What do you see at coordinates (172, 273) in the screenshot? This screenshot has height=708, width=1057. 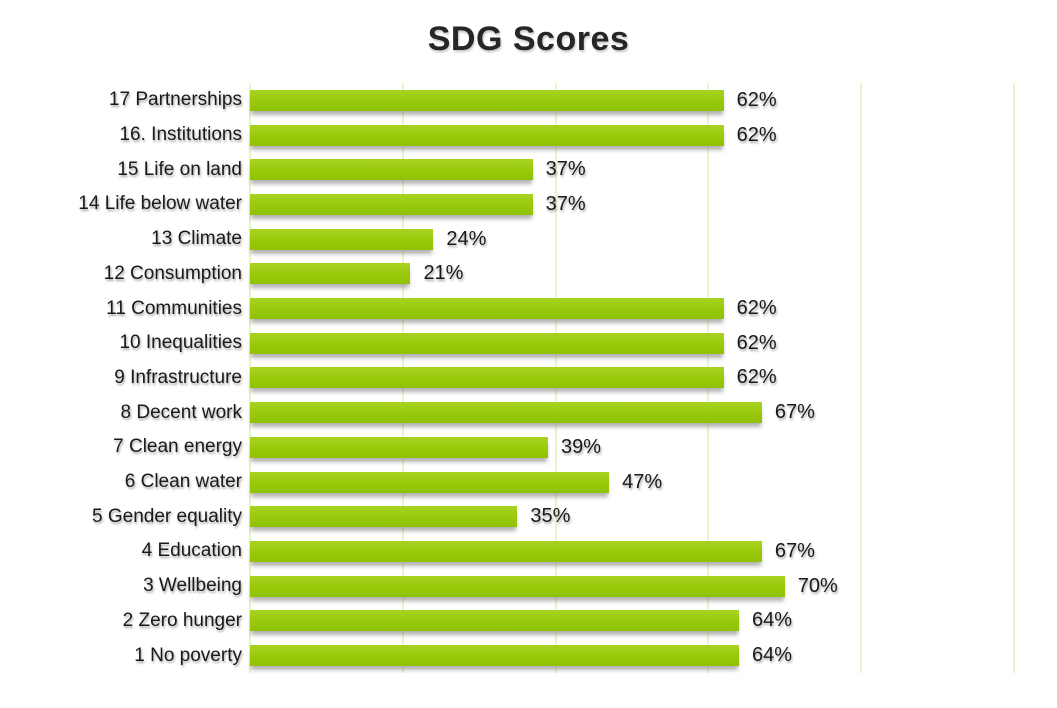 I see `category-label: 12 Consumption` at bounding box center [172, 273].